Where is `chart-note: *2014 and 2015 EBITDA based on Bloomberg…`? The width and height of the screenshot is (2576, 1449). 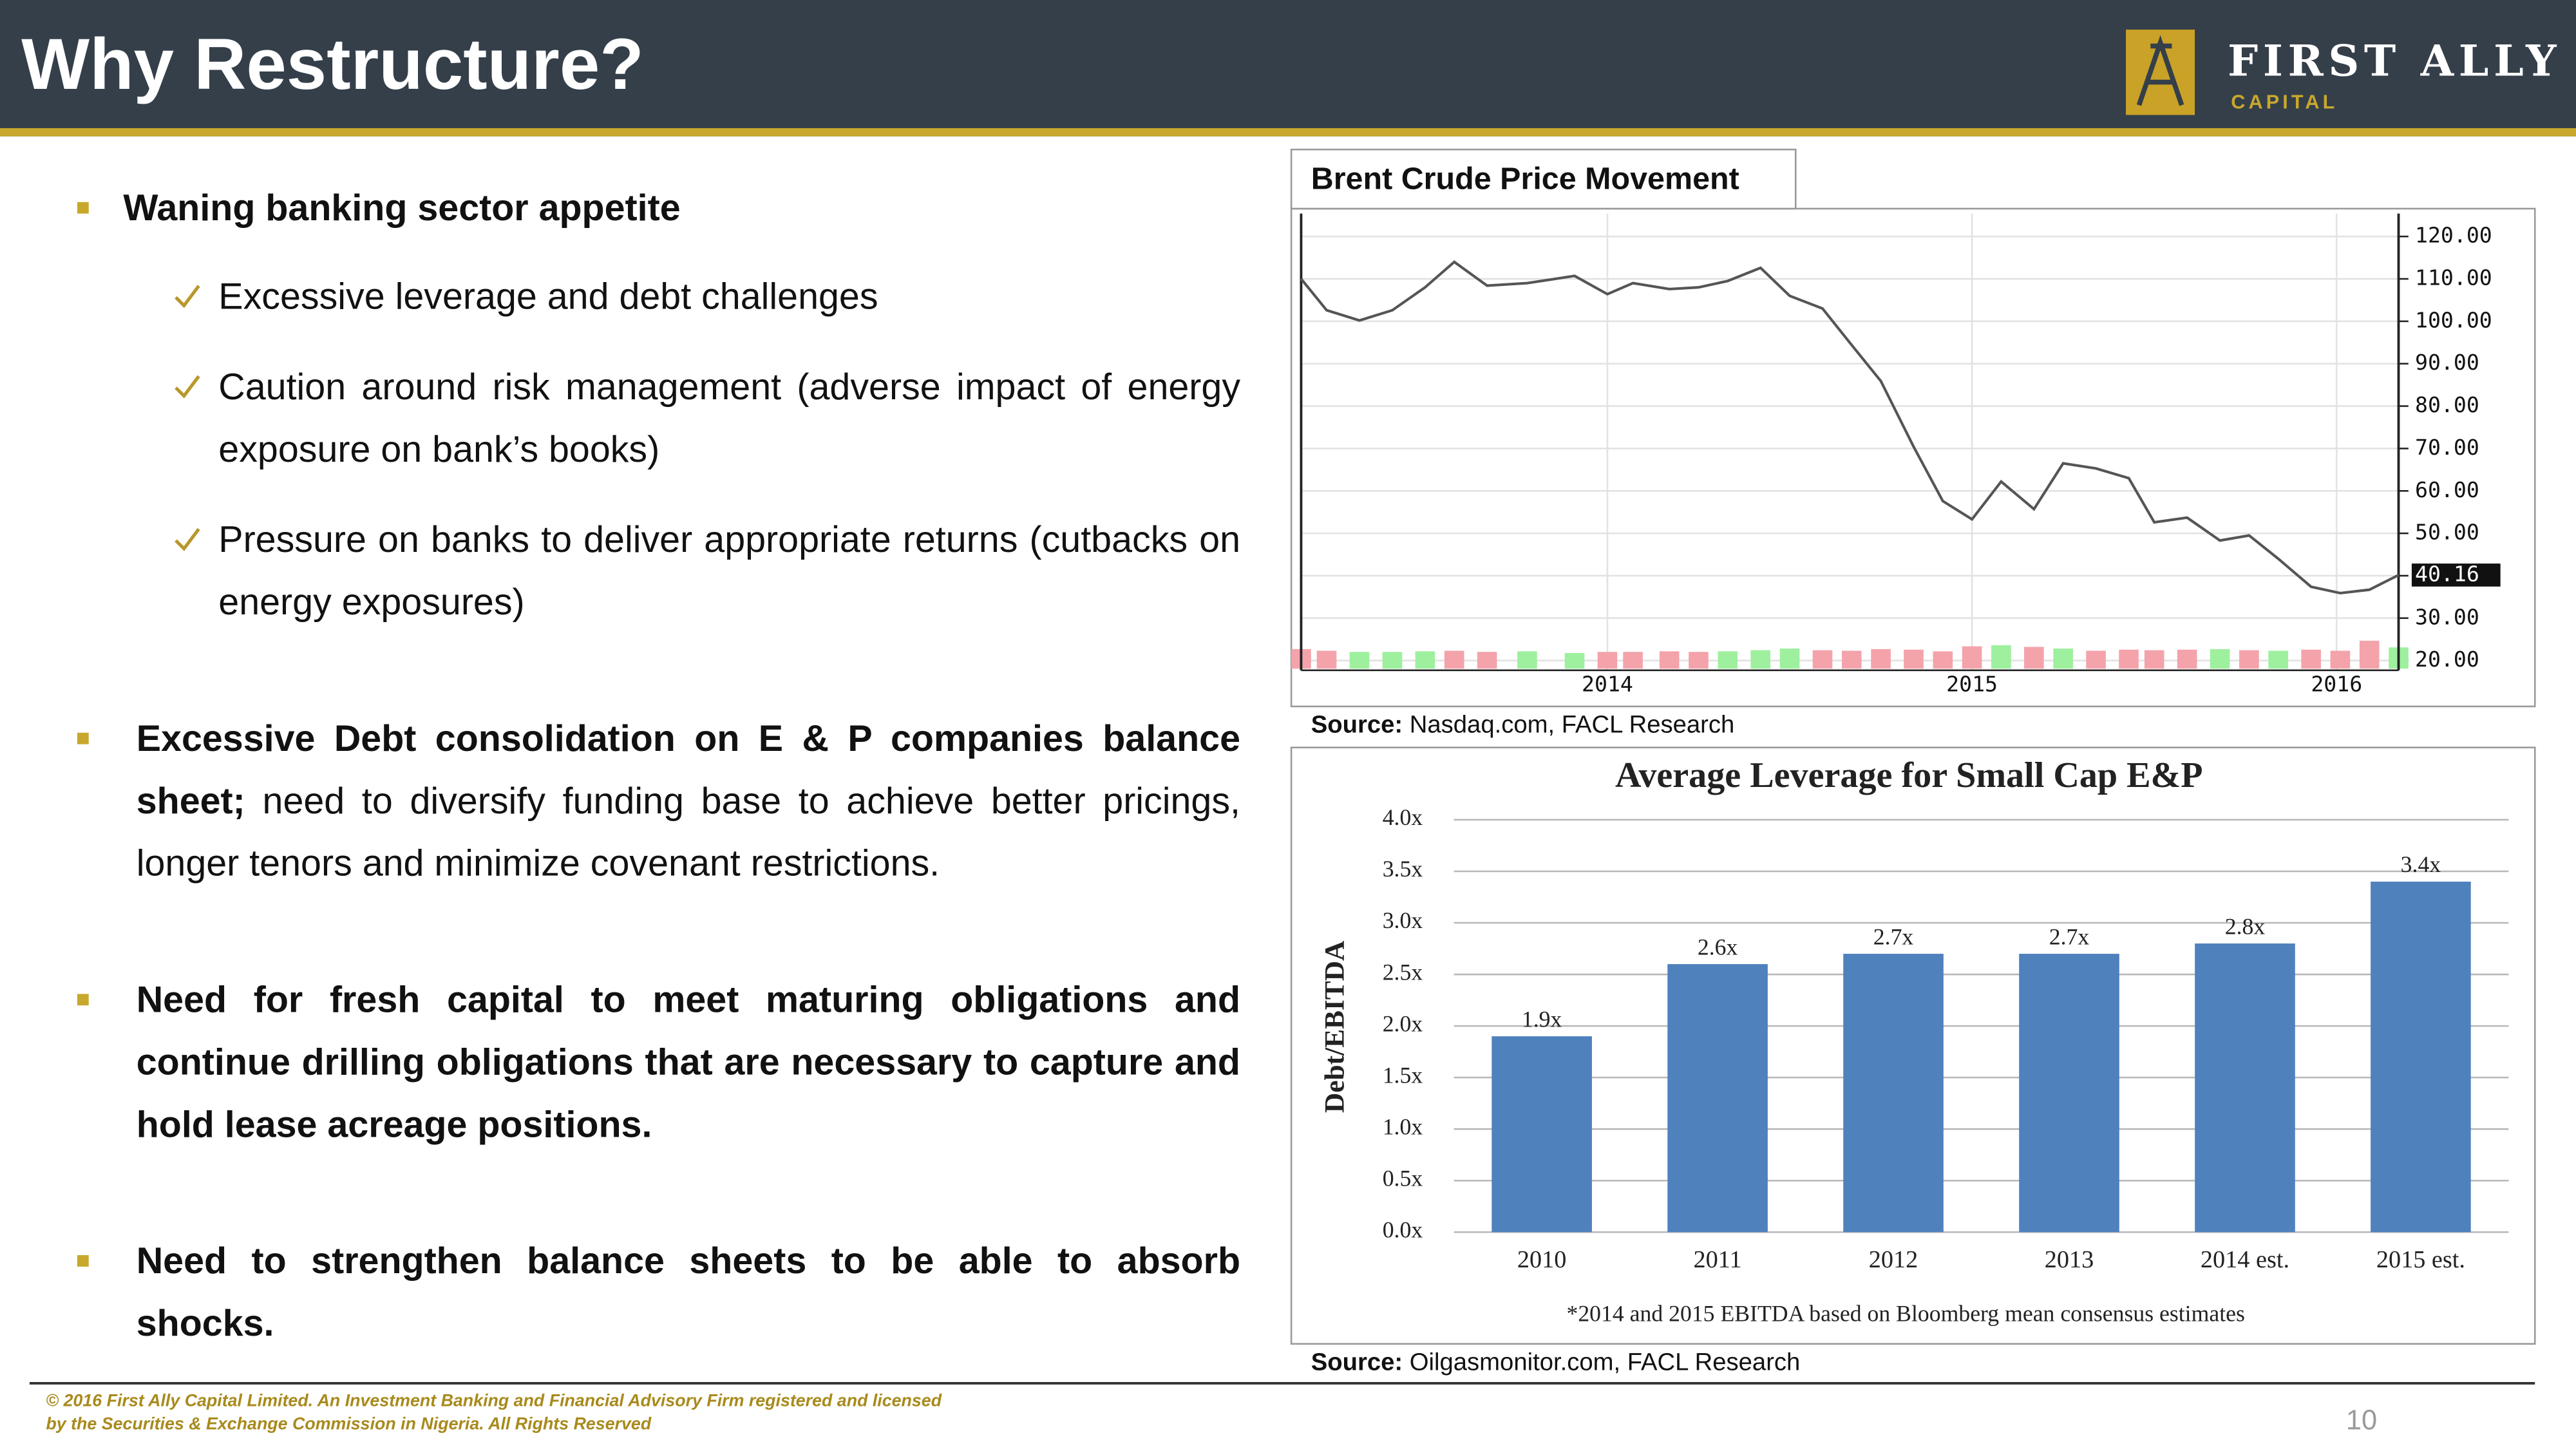
chart-note: *2014 and 2015 EBITDA based on Bloomberg… is located at coordinates (1905, 1314).